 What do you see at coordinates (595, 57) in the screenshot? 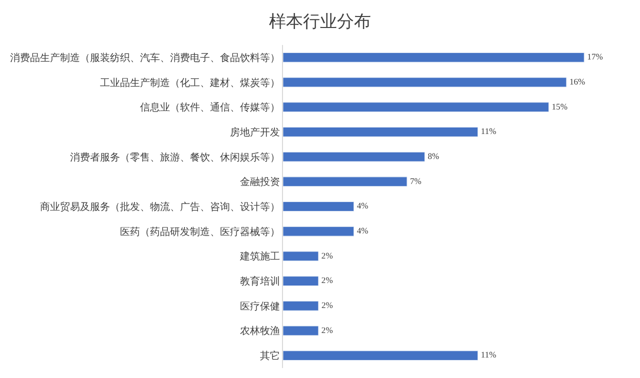
I see `data-label: 17%` at bounding box center [595, 57].